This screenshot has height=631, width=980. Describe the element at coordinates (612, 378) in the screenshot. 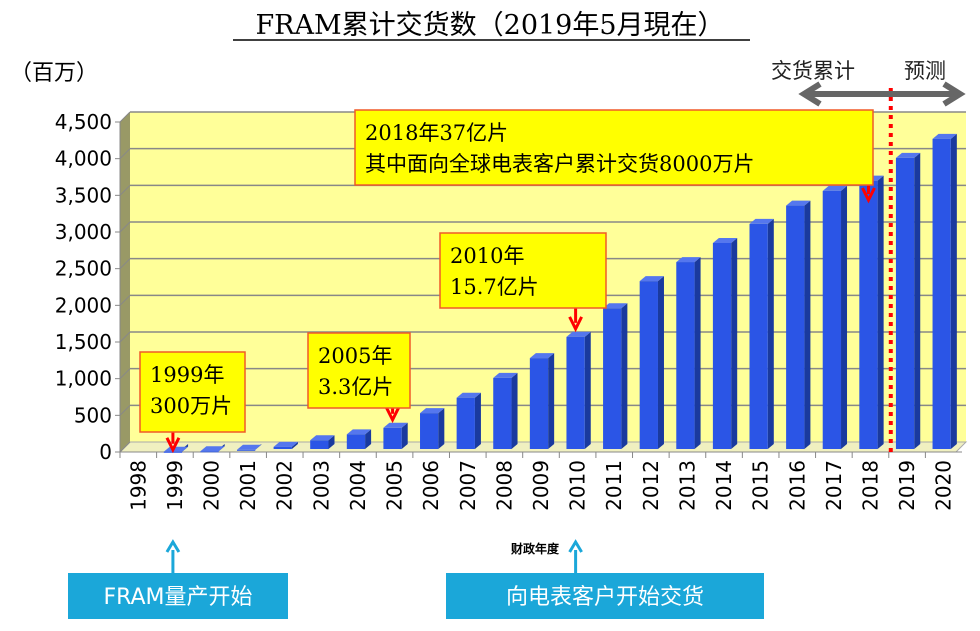

I see `bar-2011` at that location.